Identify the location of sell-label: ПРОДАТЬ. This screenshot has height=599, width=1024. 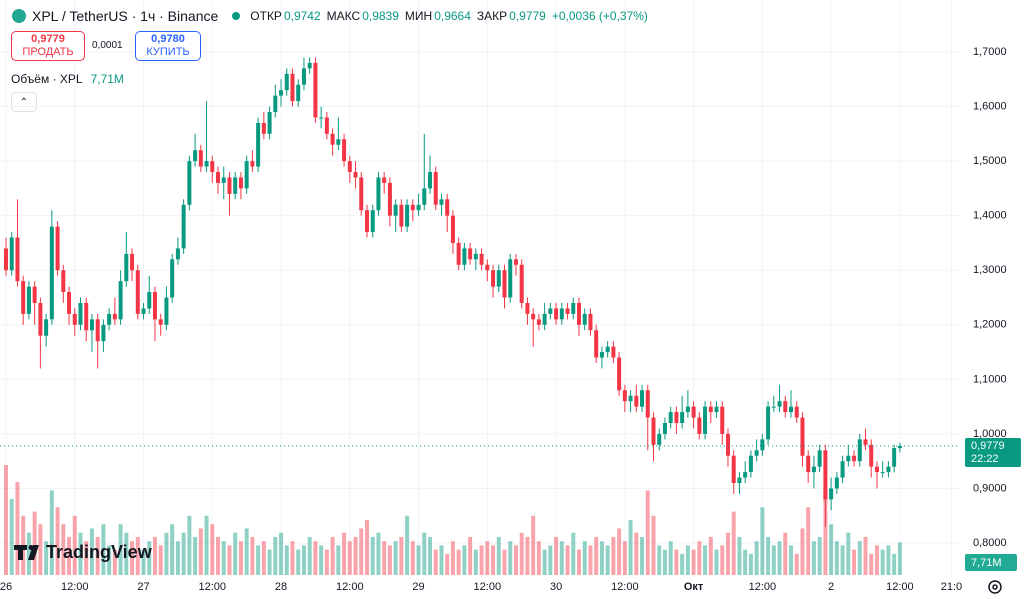
(48, 52).